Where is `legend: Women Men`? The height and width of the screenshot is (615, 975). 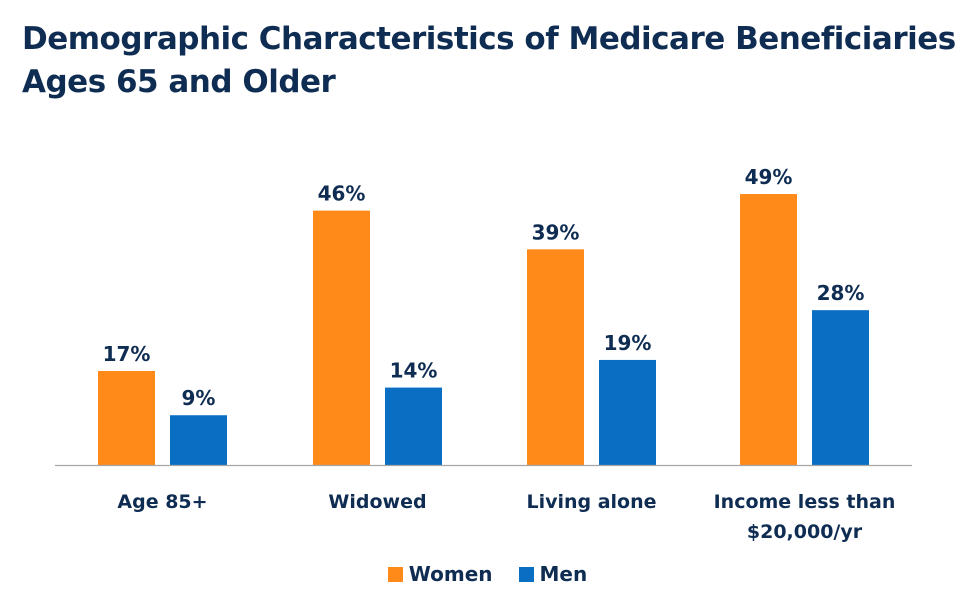 legend: Women Men is located at coordinates (487, 574).